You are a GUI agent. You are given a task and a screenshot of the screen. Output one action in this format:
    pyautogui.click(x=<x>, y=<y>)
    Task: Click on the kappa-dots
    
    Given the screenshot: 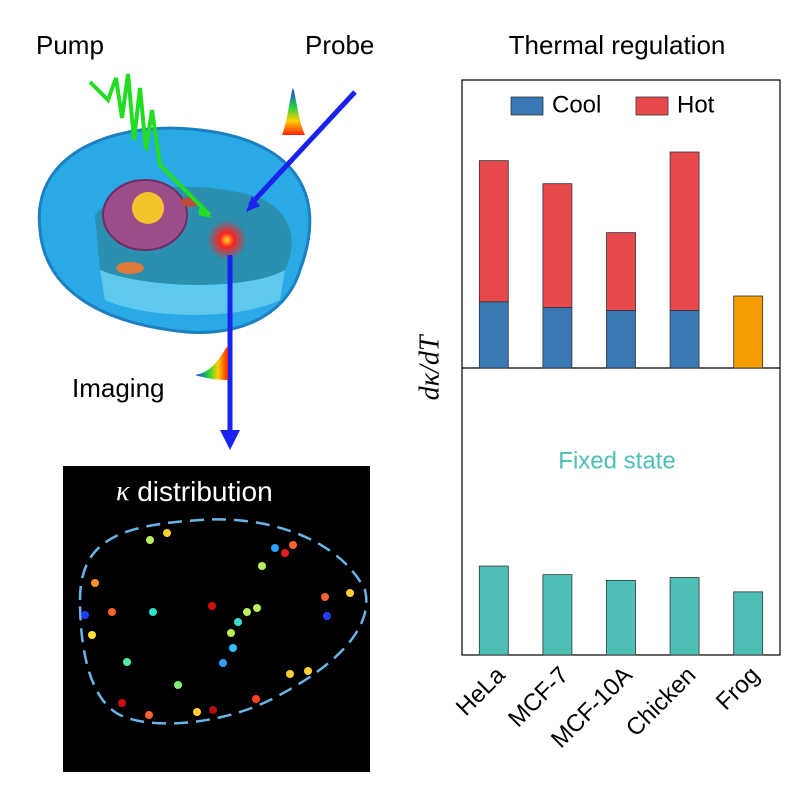 What is the action you would take?
    pyautogui.click(x=217, y=624)
    